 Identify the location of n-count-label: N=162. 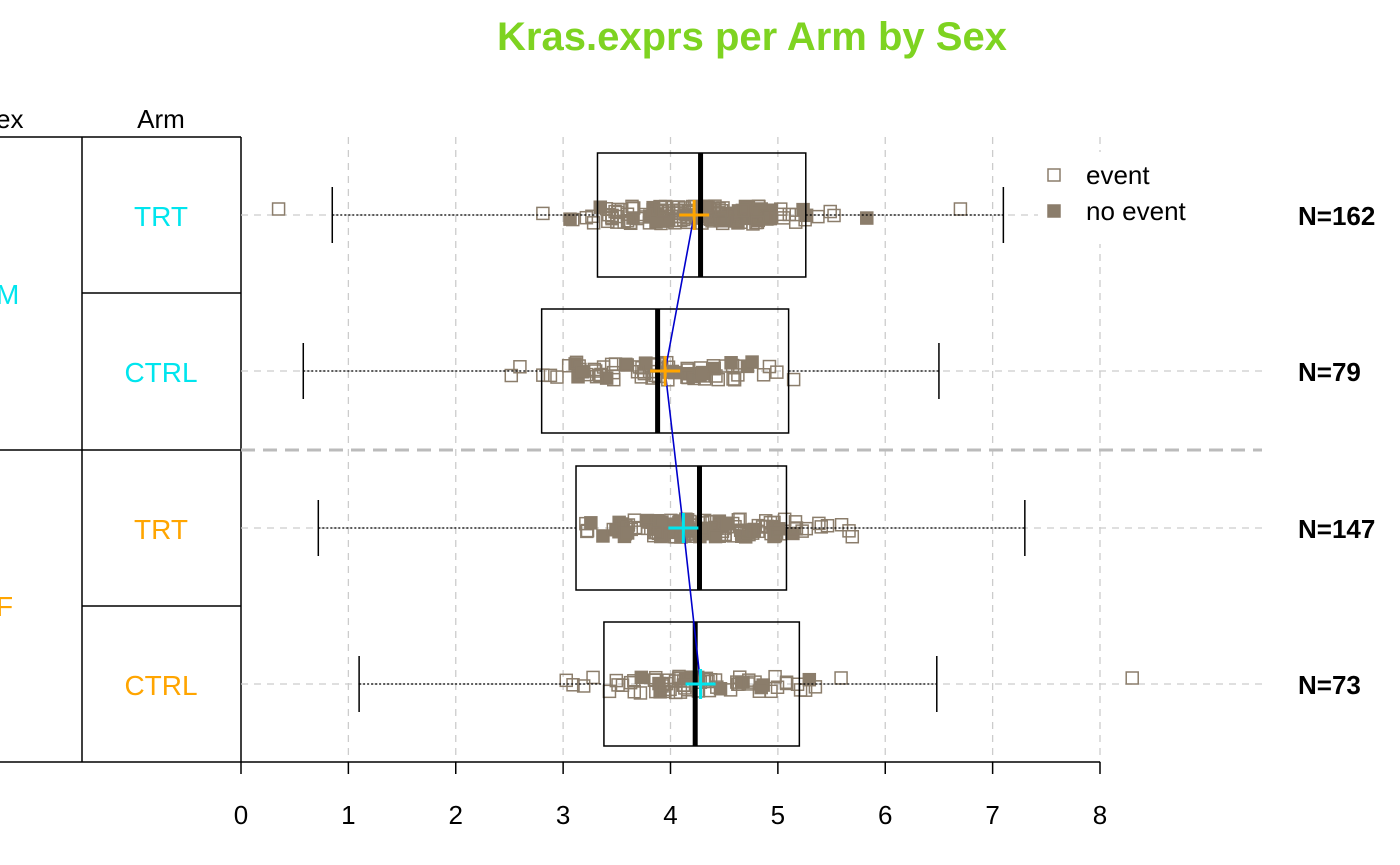
(1336, 216).